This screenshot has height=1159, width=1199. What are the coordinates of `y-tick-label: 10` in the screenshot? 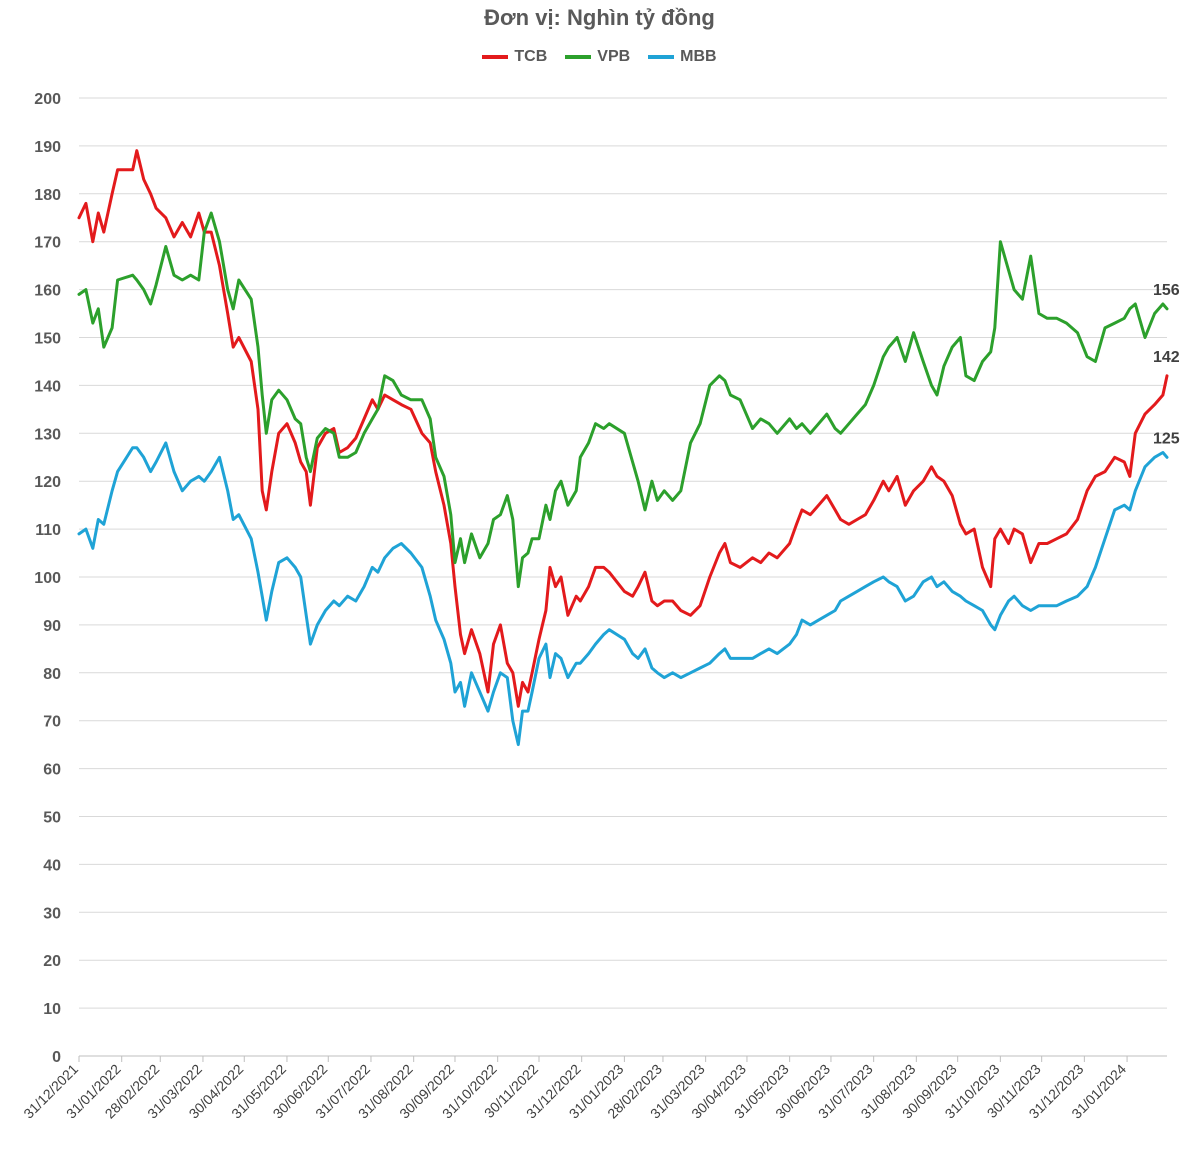 It's located at (52, 1009).